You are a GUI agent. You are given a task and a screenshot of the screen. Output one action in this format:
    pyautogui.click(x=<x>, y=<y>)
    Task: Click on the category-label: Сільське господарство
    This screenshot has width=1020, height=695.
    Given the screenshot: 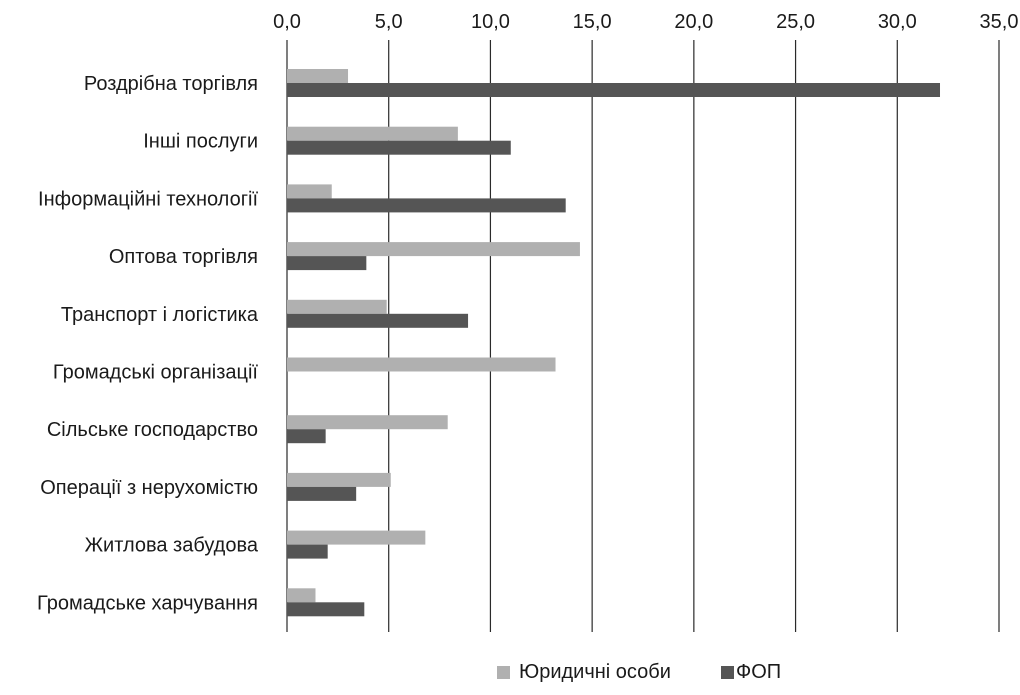 What is the action you would take?
    pyautogui.click(x=152, y=430)
    